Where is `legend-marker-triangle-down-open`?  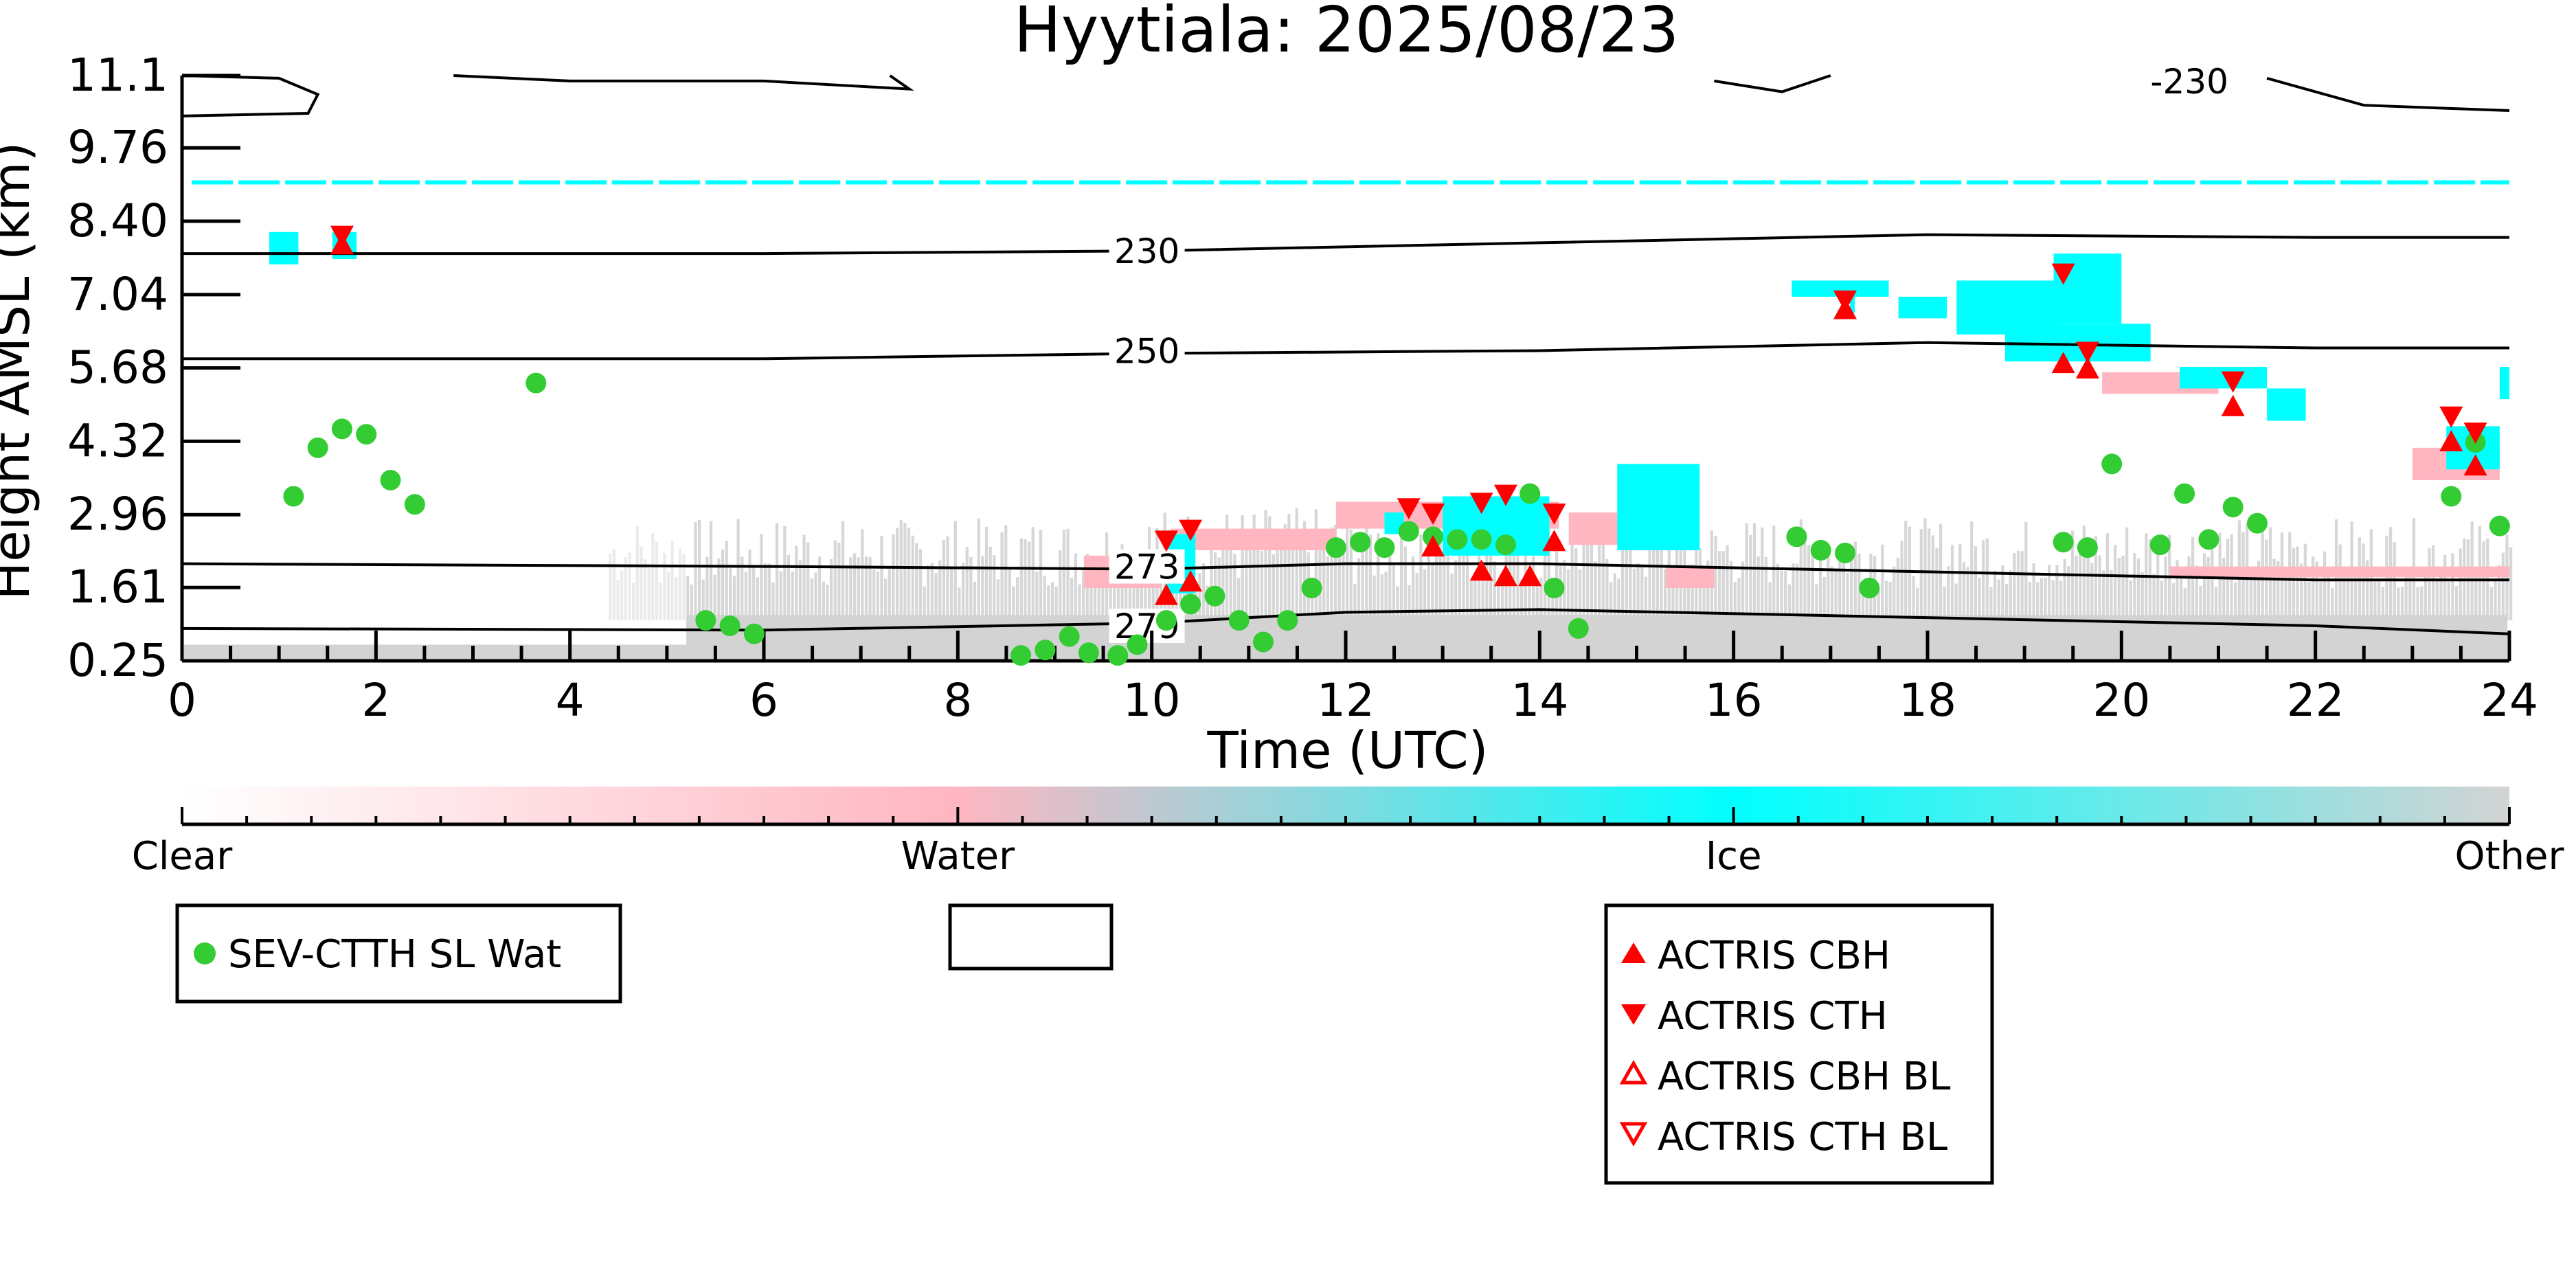
legend-marker-triangle-down-open is located at coordinates (1633, 1134).